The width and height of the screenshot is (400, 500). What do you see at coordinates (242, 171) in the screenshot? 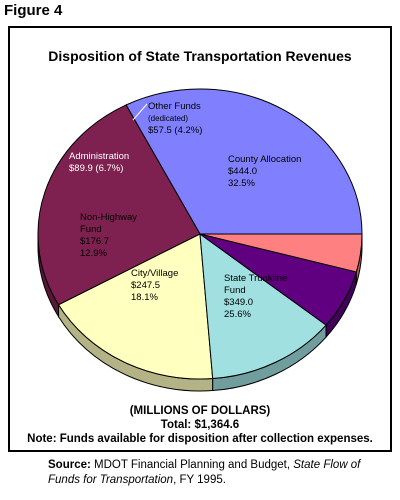
I see `slice-label-line: $444.0` at bounding box center [242, 171].